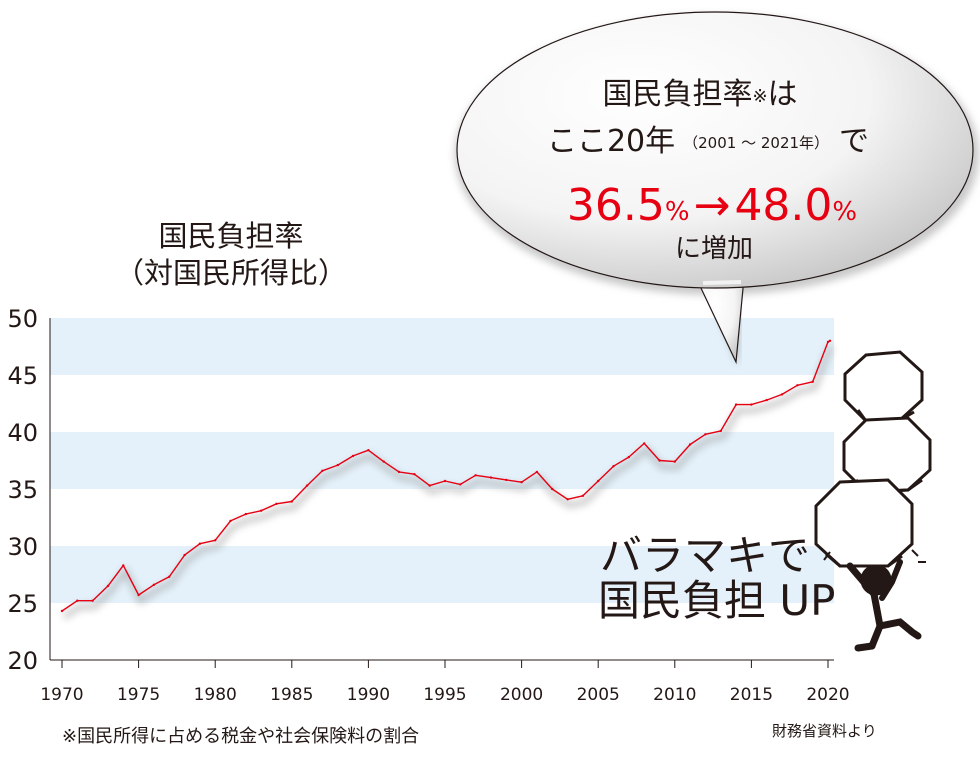  Describe the element at coordinates (874, 600) in the screenshot. I see `stick-figure-icon` at that location.